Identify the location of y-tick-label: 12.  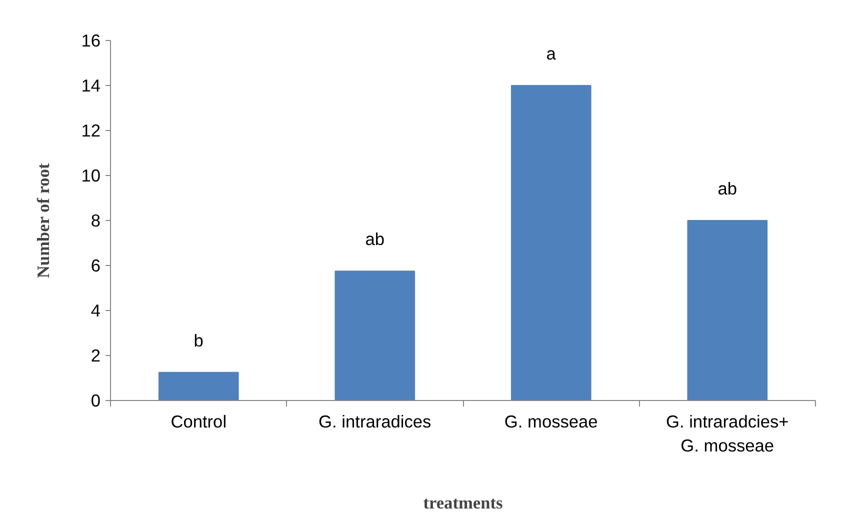
(91, 130).